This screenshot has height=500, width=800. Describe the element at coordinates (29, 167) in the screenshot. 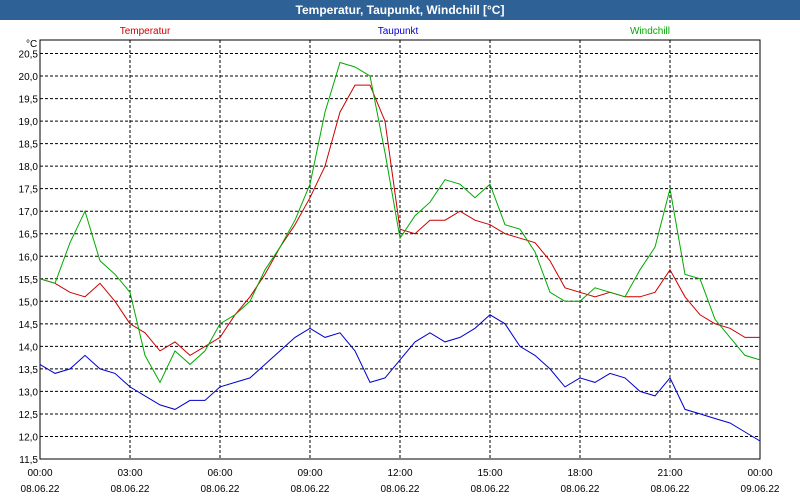

I see `y-tick-label: 18,0` at that location.